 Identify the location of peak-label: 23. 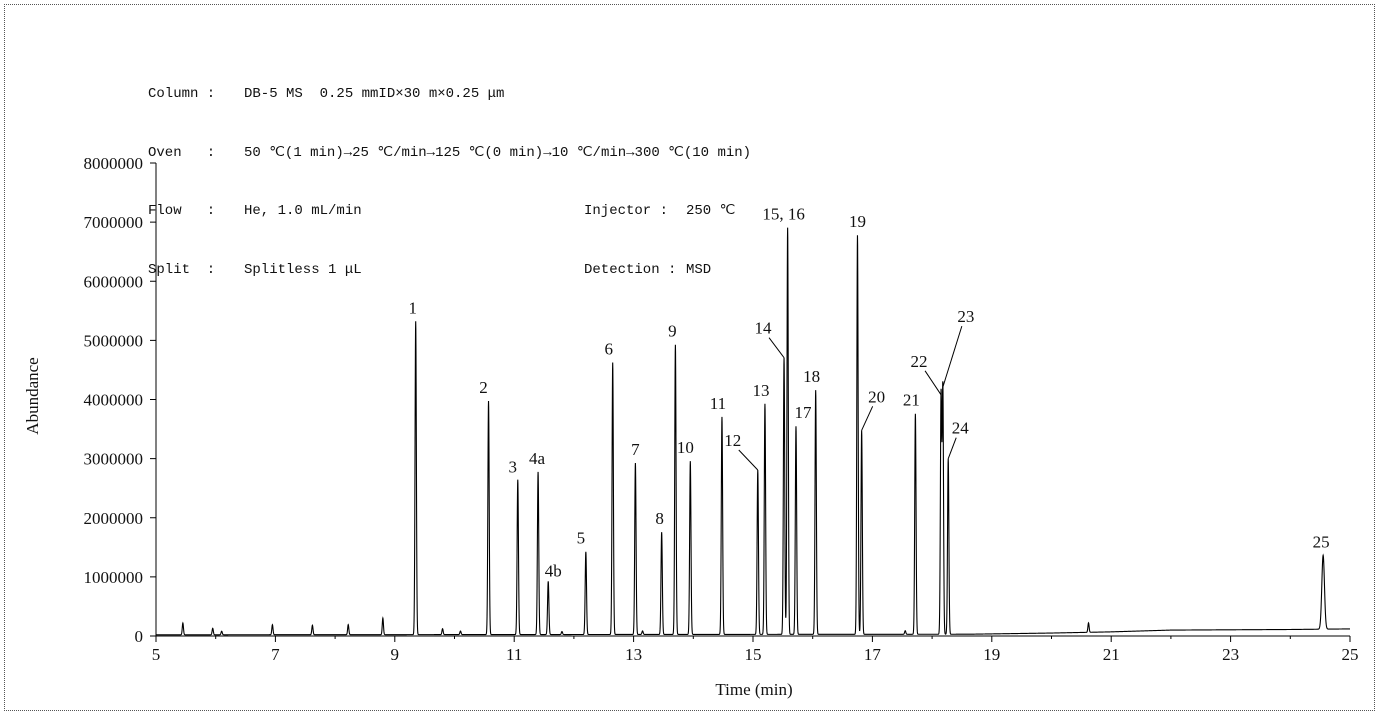
(965, 316).